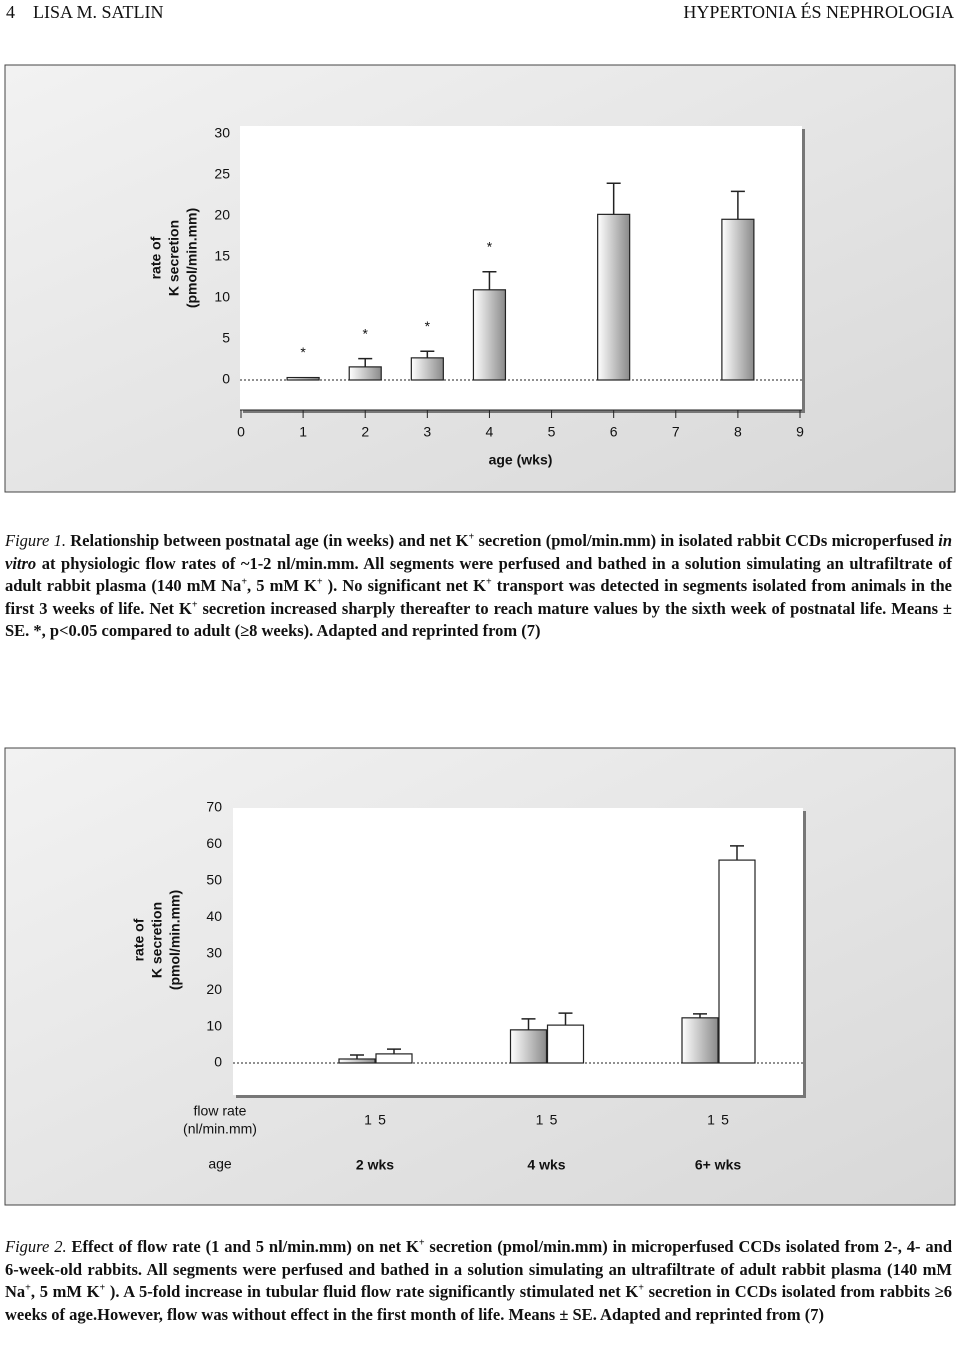 This screenshot has height=1350, width=960. I want to click on caption-run: Figure 2., so click(36, 1246).